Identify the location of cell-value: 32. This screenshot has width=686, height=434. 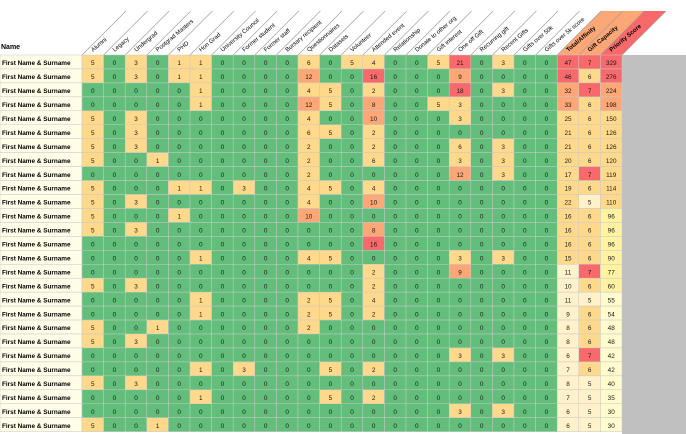
(568, 91).